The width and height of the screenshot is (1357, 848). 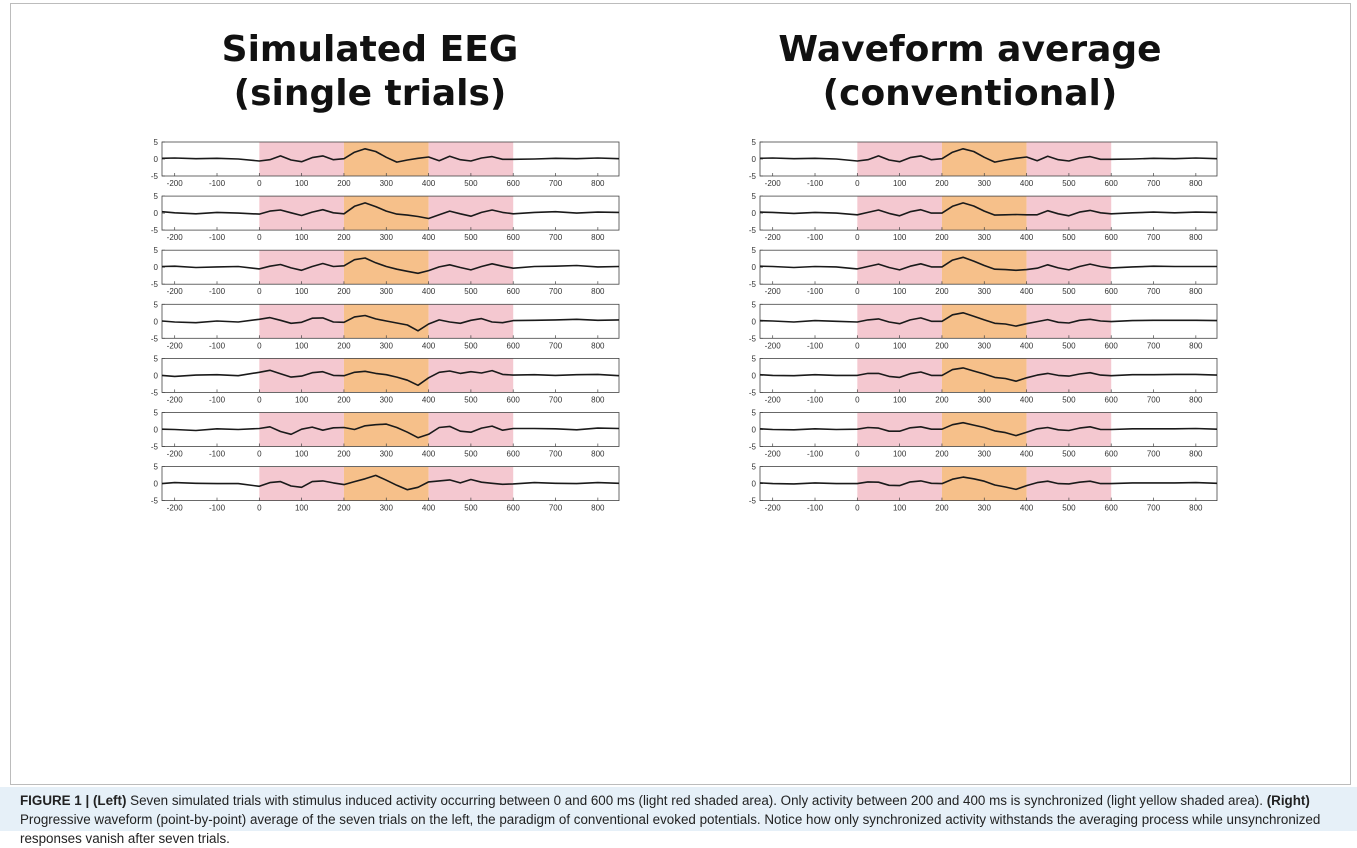 I want to click on right-trial-6-xtick-label: 400, so click(x=1027, y=454).